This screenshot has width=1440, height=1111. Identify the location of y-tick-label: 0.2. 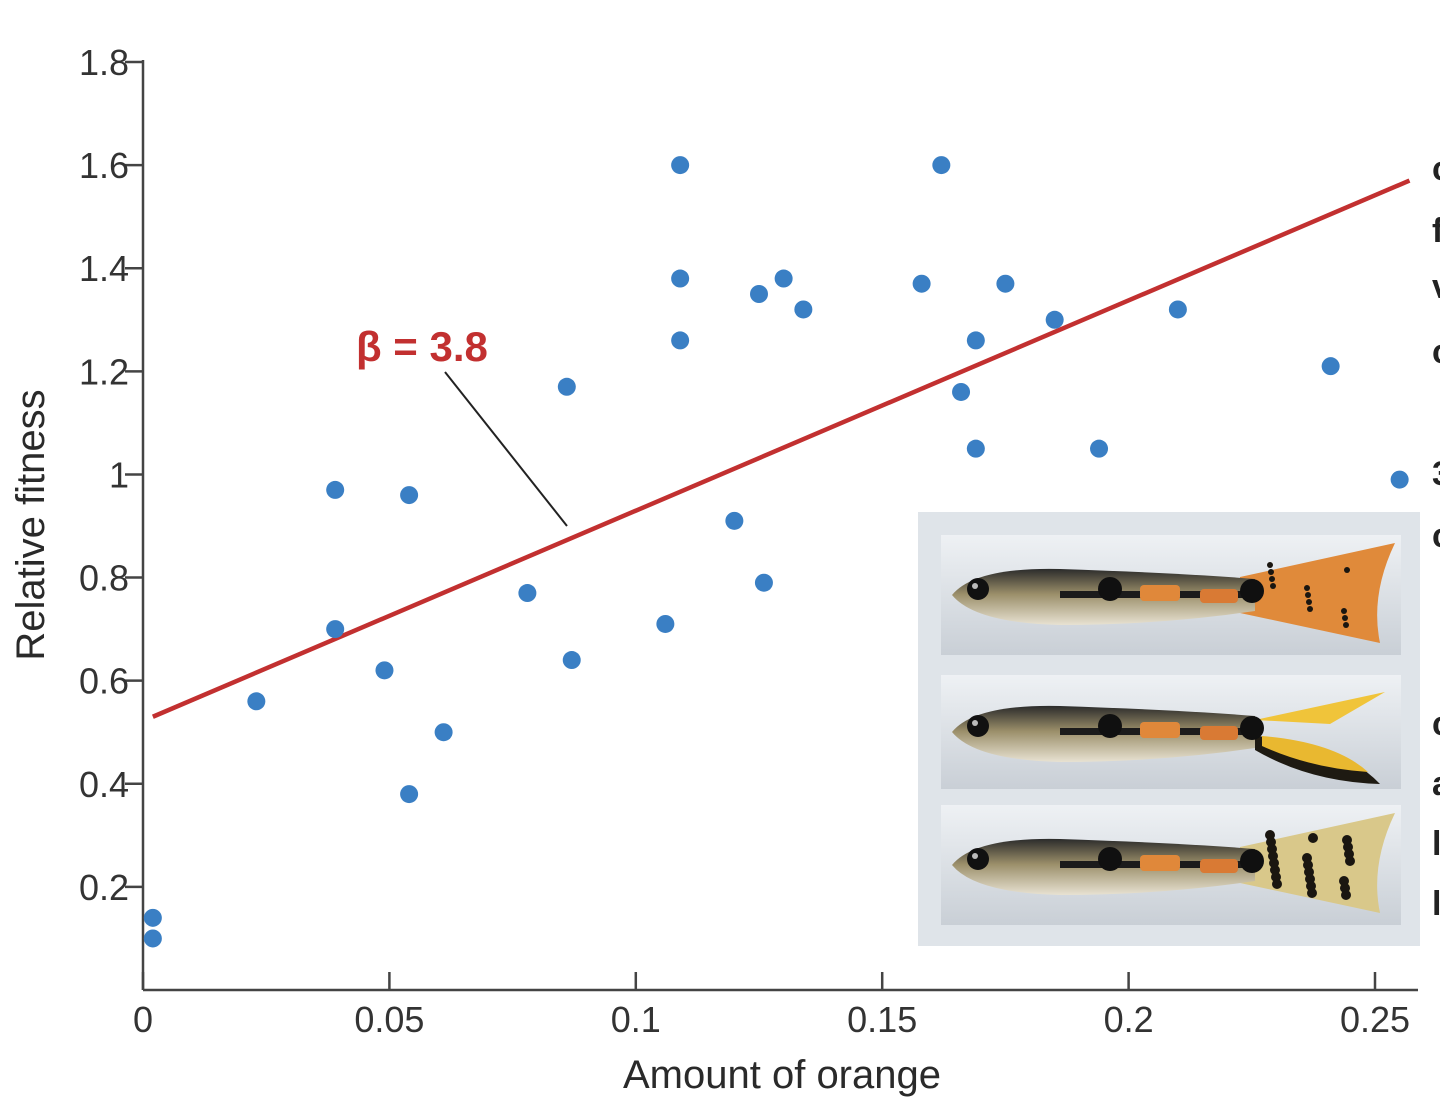
(104, 887).